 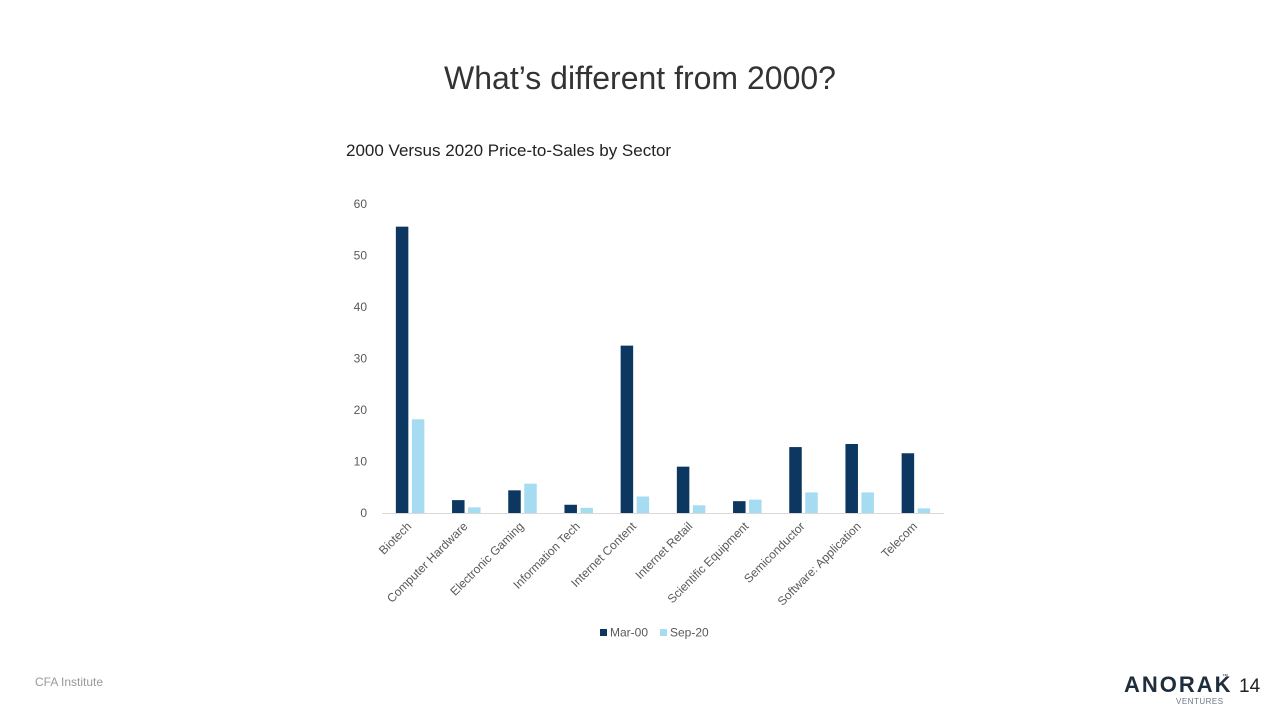 What do you see at coordinates (361, 359) in the screenshot?
I see `y-tick-label: 30` at bounding box center [361, 359].